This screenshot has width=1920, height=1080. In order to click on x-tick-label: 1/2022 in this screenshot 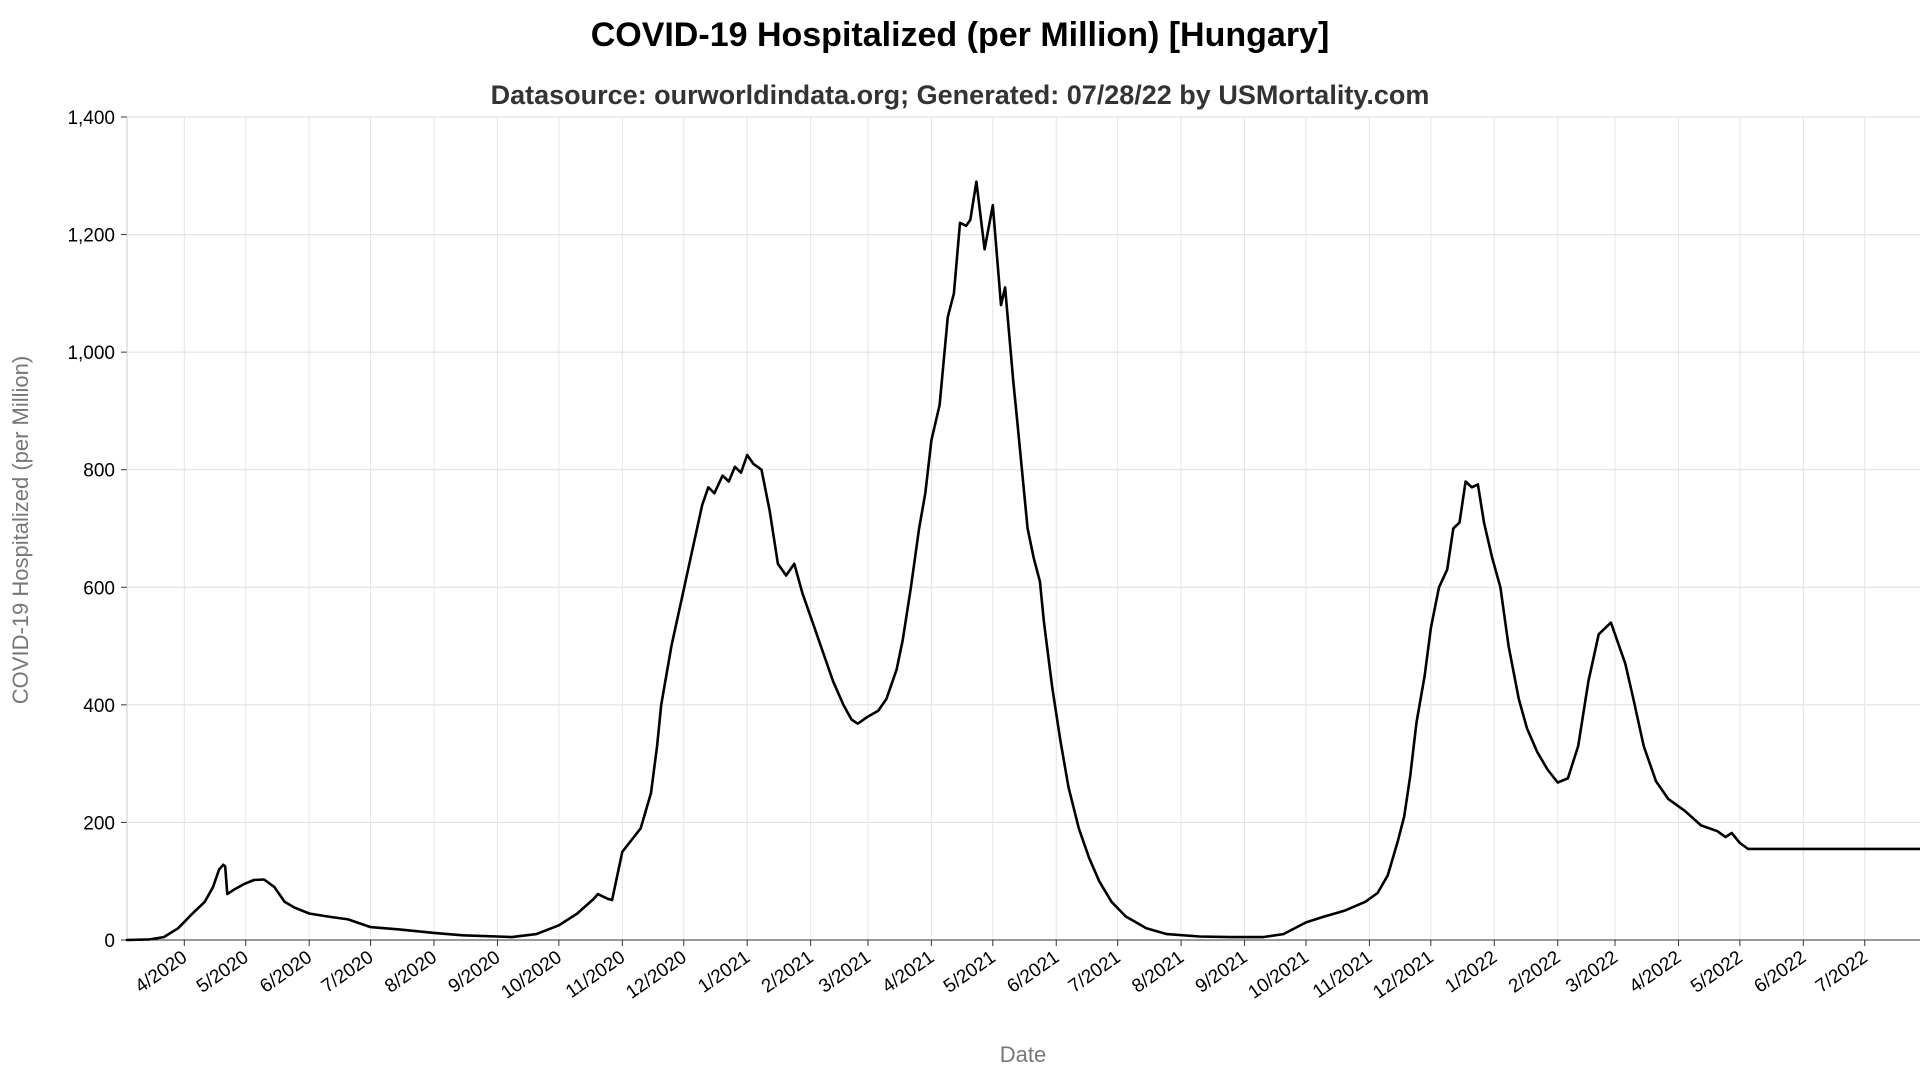, I will do `click(1471, 972)`.